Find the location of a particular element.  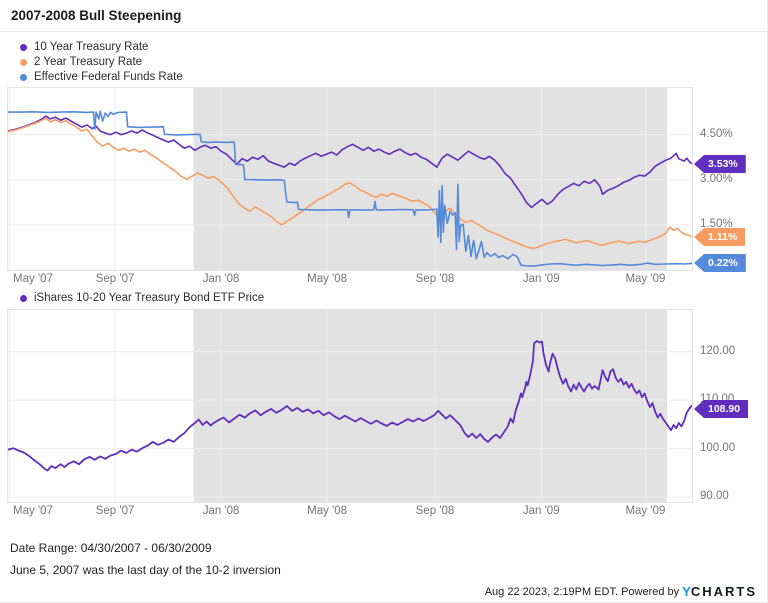

legend-item-effective-federal-funds-rate: Effective Federal Funds Rate is located at coordinates (101, 77).